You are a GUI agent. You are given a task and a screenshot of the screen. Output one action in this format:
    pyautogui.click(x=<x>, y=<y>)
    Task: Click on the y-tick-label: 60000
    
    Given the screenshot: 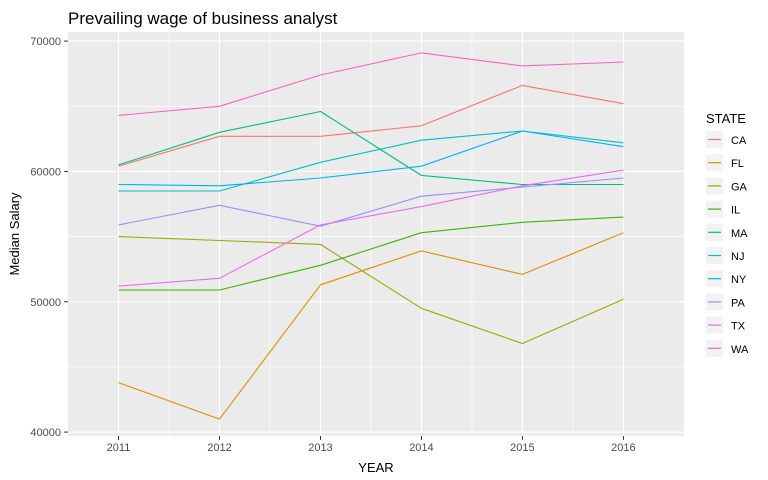 What is the action you would take?
    pyautogui.click(x=45, y=172)
    